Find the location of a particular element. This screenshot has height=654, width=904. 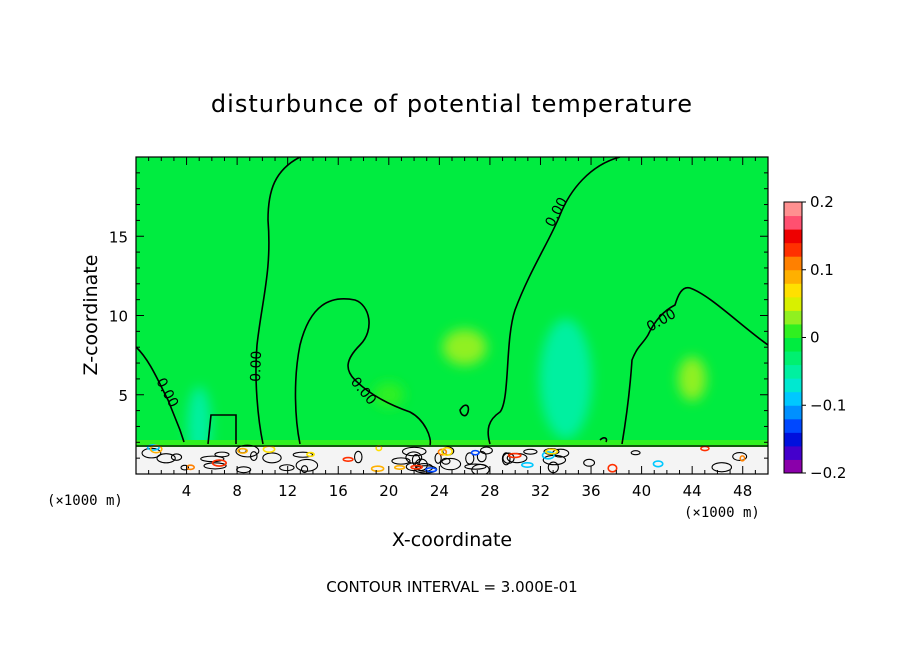

x-unit-left: (×1000 m) is located at coordinates (85, 501).